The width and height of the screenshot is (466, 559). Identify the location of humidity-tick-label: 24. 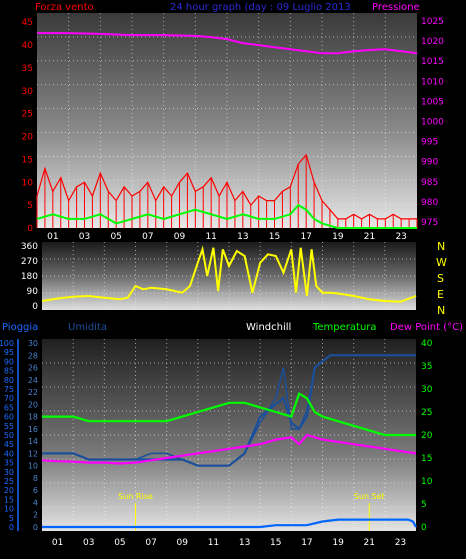
(33, 380).